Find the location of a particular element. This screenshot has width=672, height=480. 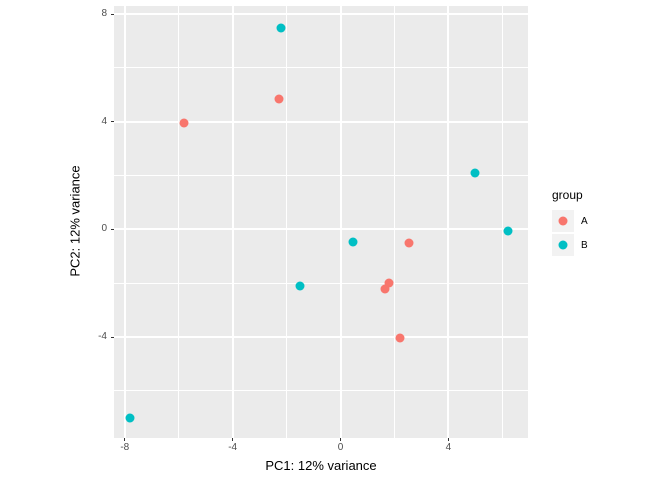

y-tick-label-0: 0 is located at coordinates (104, 229).